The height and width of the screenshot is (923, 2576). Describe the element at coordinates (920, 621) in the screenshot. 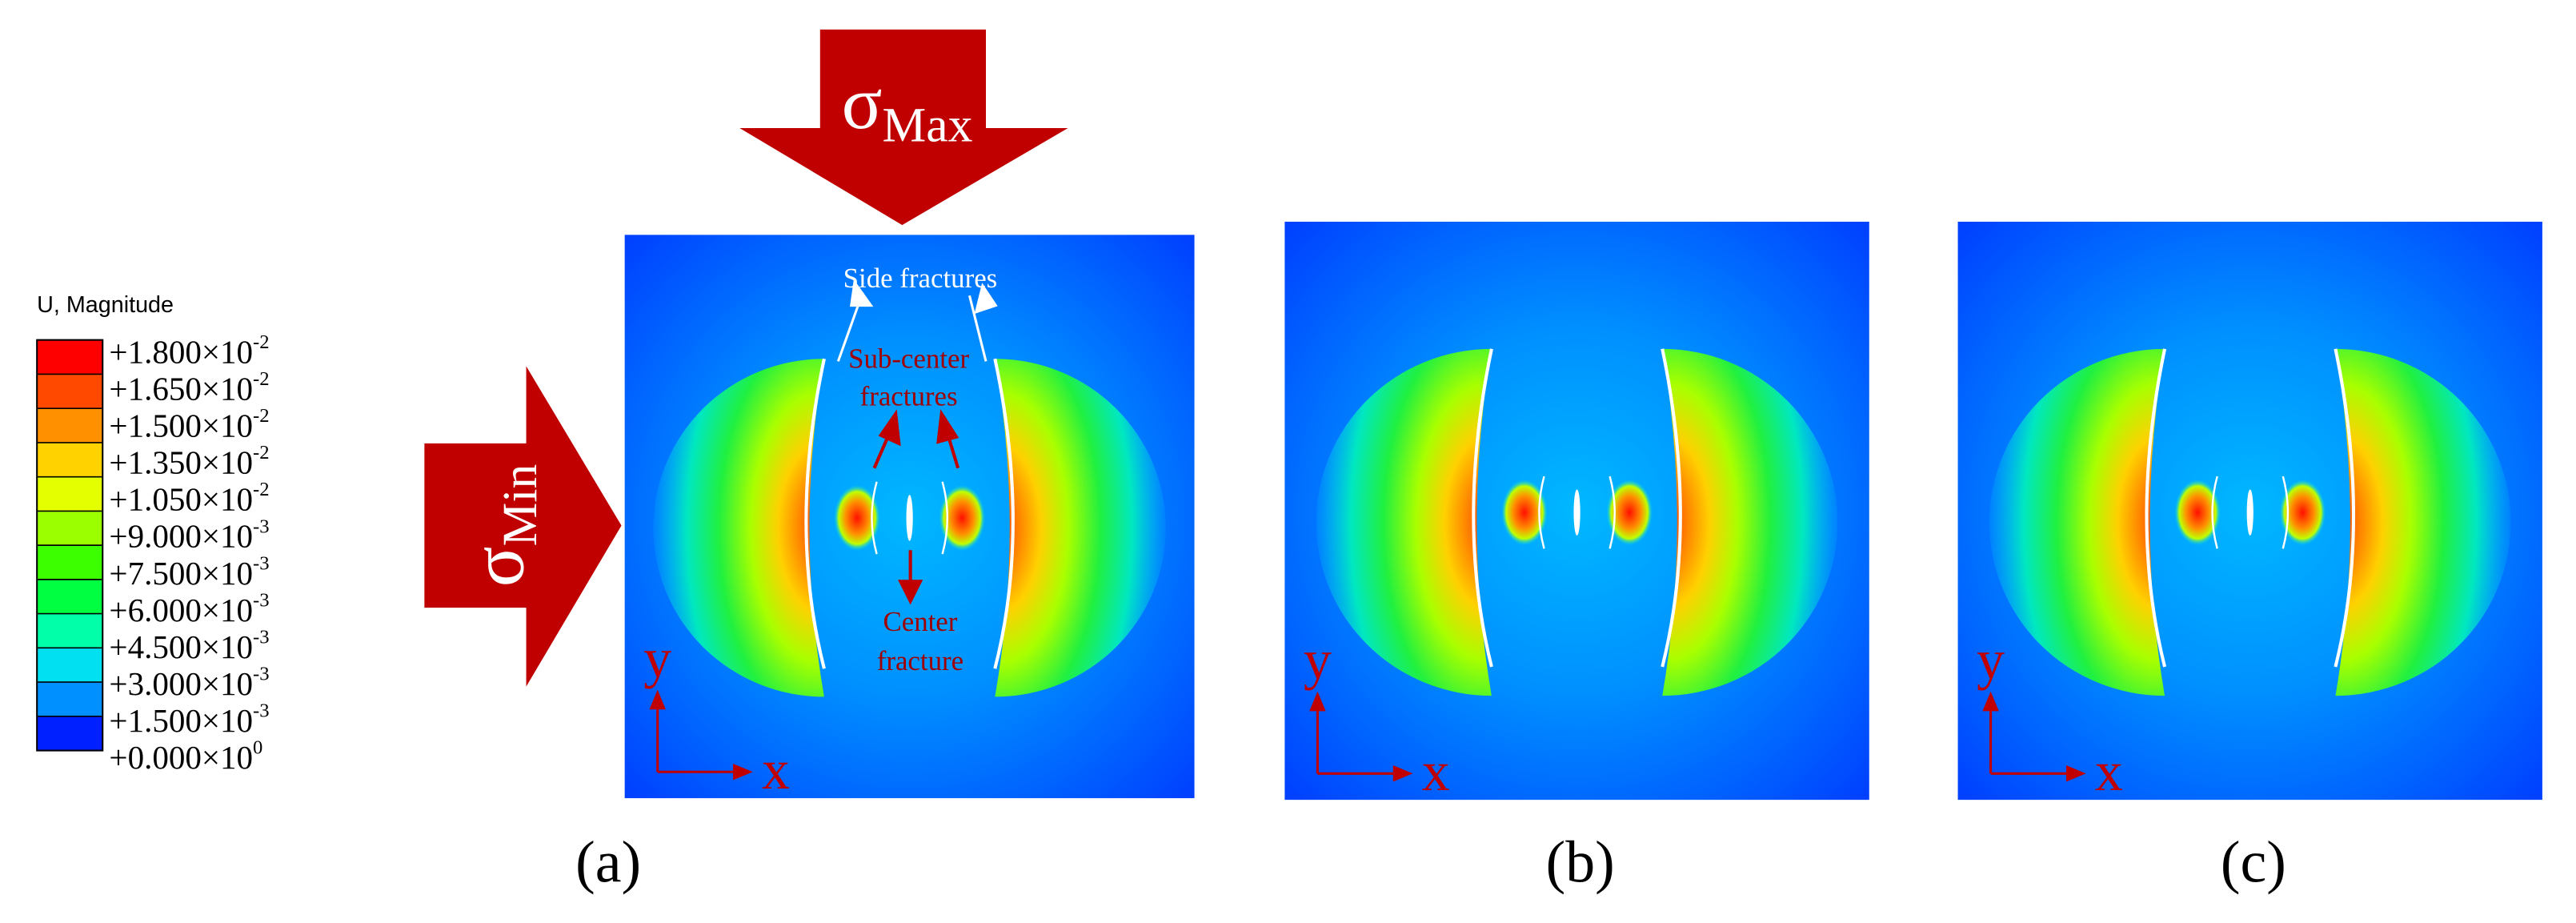

I see `annotation-center: Center` at that location.